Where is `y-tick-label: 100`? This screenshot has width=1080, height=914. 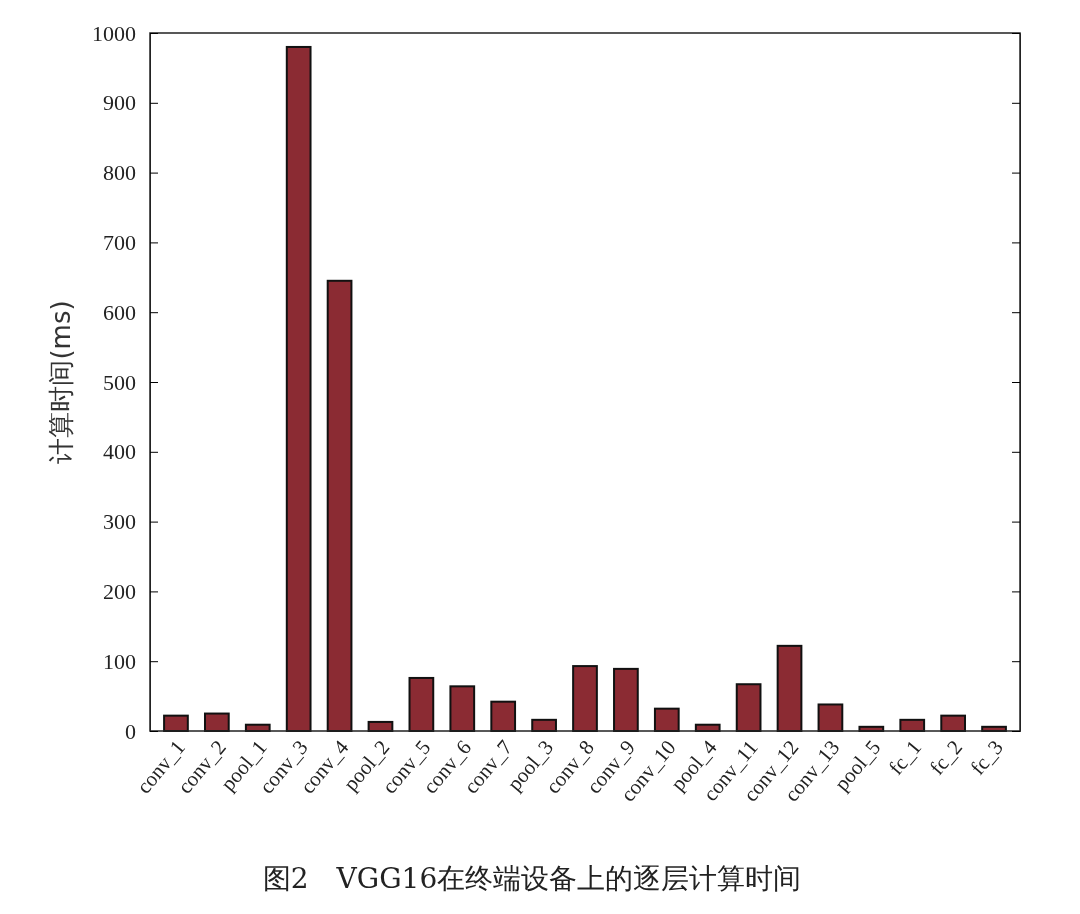
y-tick-label: 100 is located at coordinates (119, 661).